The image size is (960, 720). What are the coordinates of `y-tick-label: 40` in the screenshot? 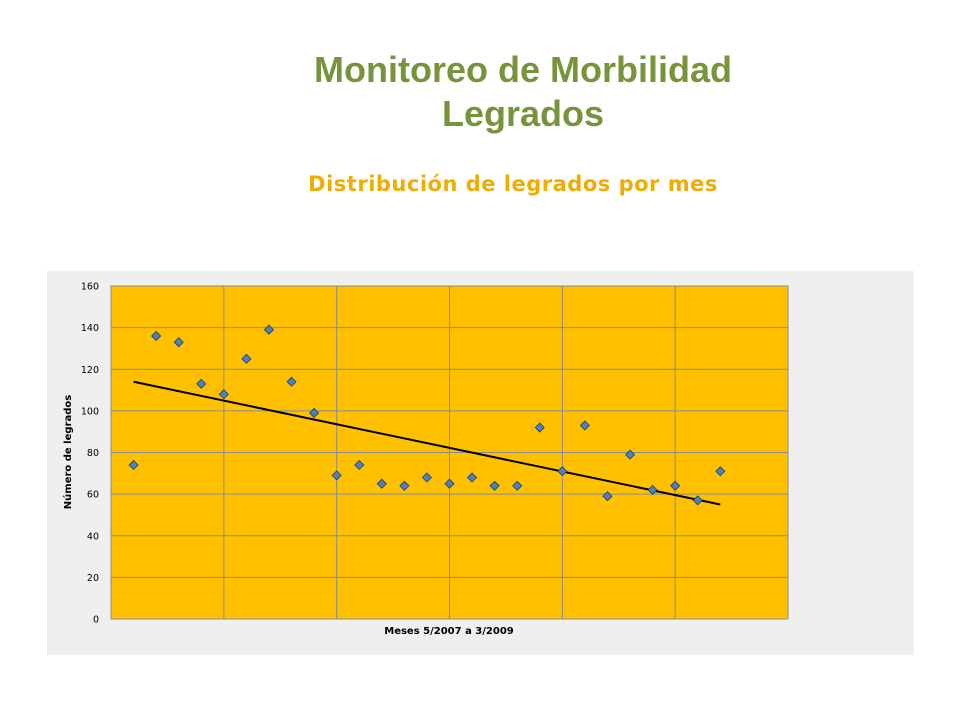 It's located at (93, 536).